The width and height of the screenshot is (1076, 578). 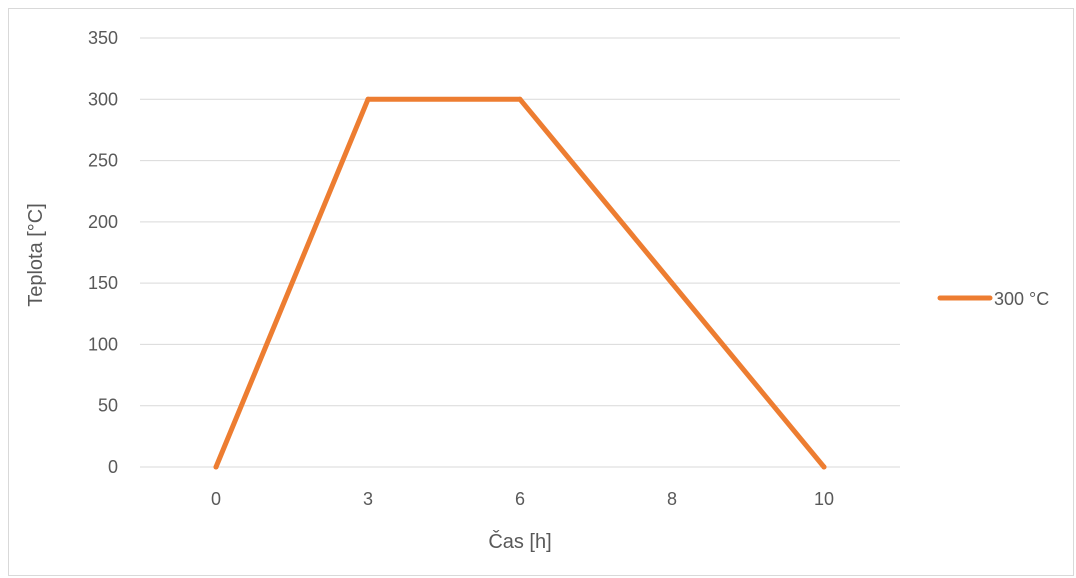 What do you see at coordinates (103, 161) in the screenshot?
I see `y-tick-label: 250` at bounding box center [103, 161].